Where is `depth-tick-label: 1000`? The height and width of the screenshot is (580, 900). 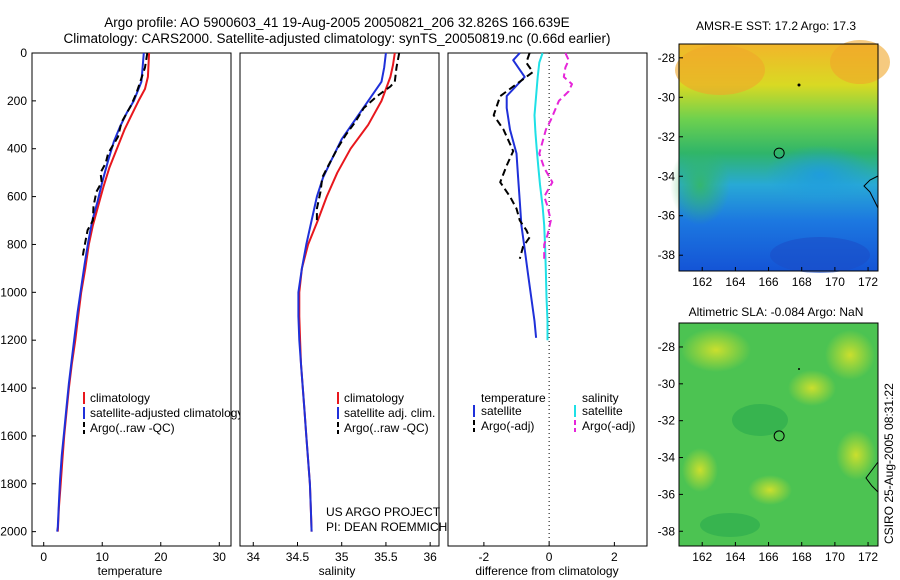 depth-tick-label: 1000 is located at coordinates (13, 292).